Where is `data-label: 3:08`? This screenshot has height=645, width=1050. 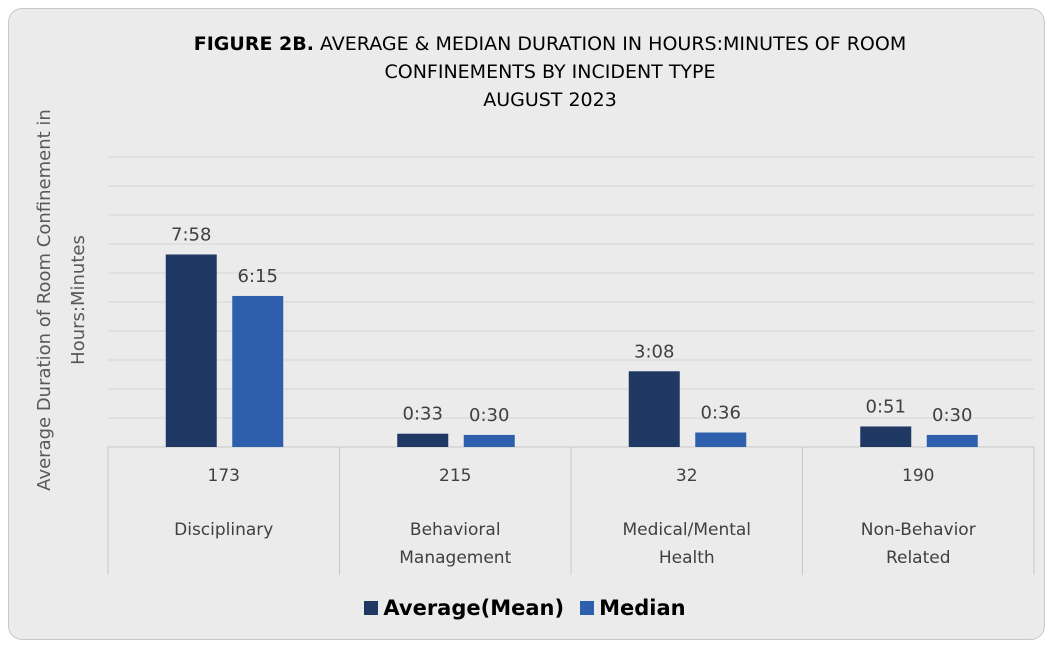 data-label: 3:08 is located at coordinates (654, 351).